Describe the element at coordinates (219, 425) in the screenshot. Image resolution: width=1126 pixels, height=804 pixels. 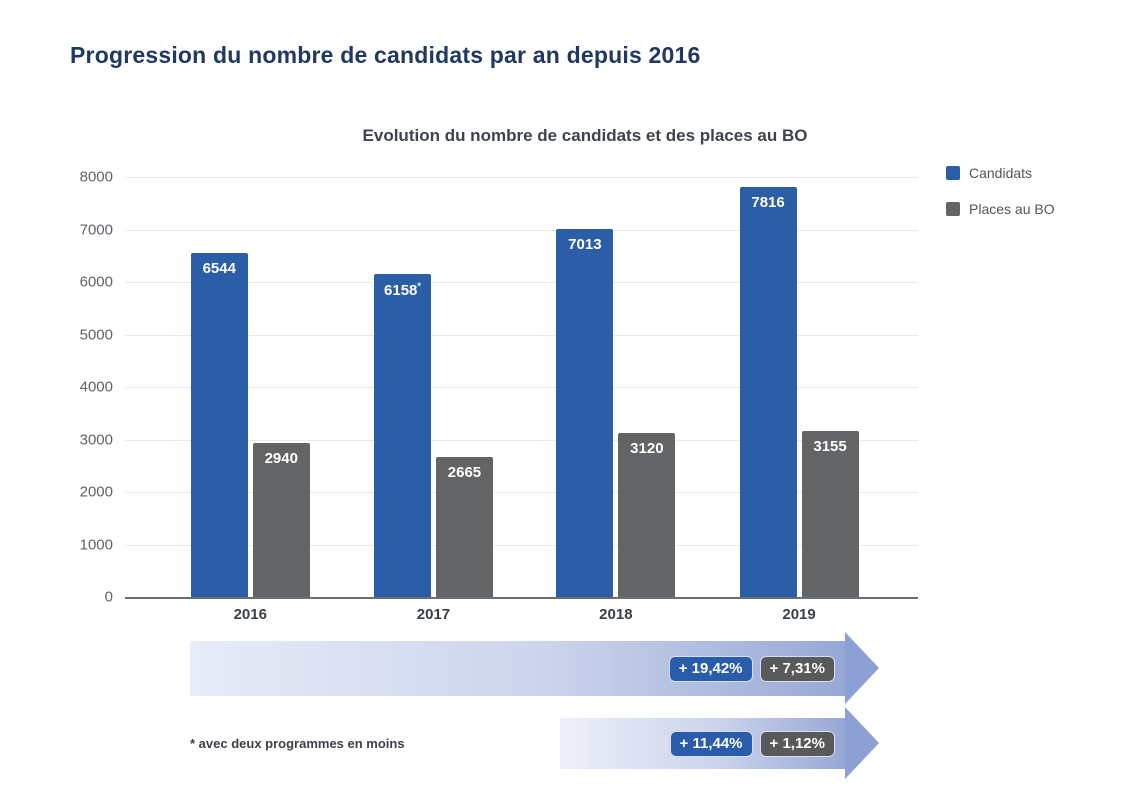
I see `candidats-bar-2016: 6544` at that location.